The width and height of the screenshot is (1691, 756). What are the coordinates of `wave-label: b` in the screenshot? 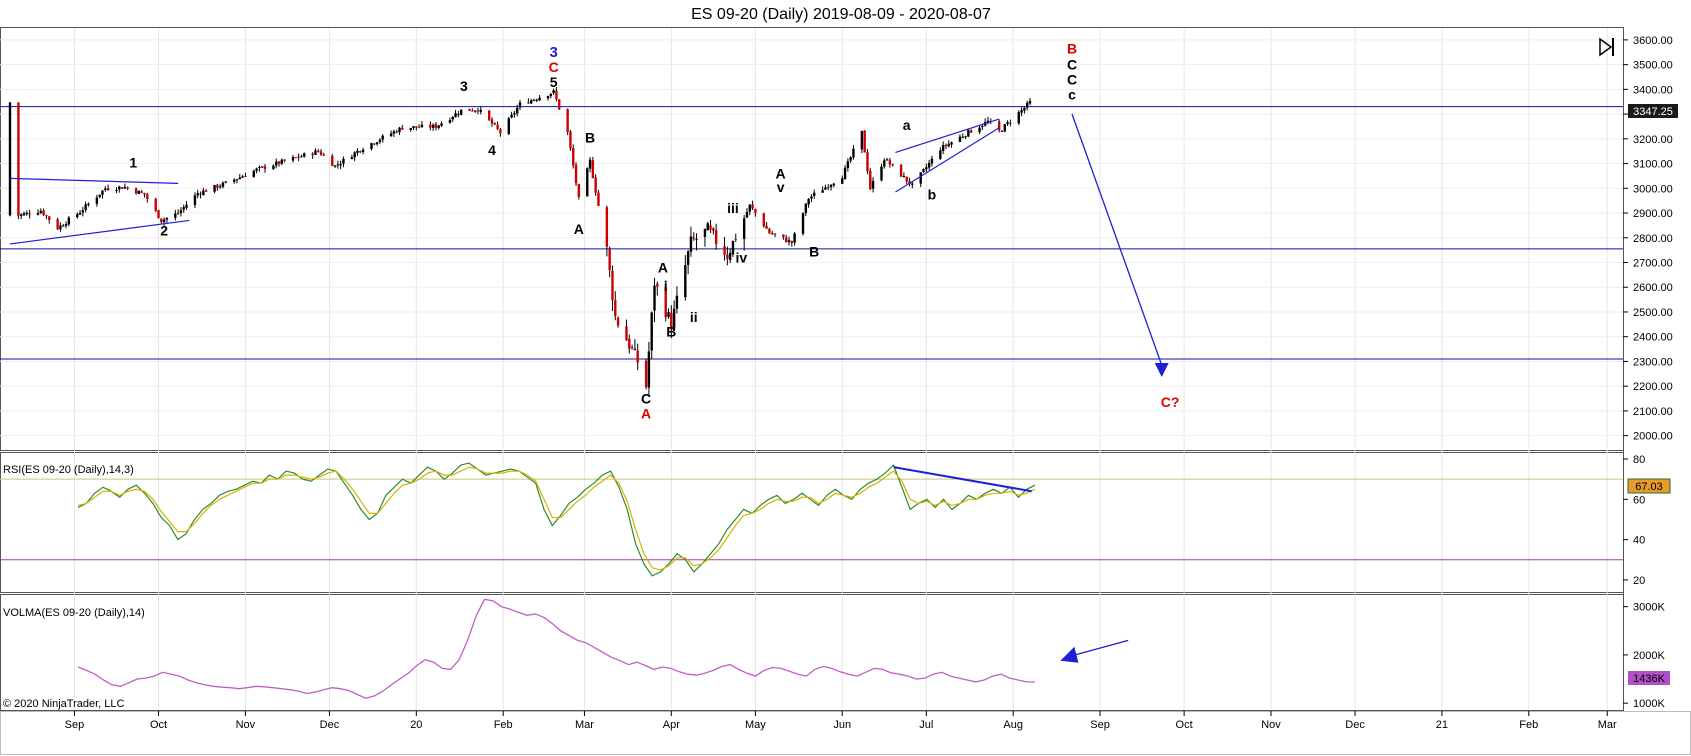 It's located at (932, 194).